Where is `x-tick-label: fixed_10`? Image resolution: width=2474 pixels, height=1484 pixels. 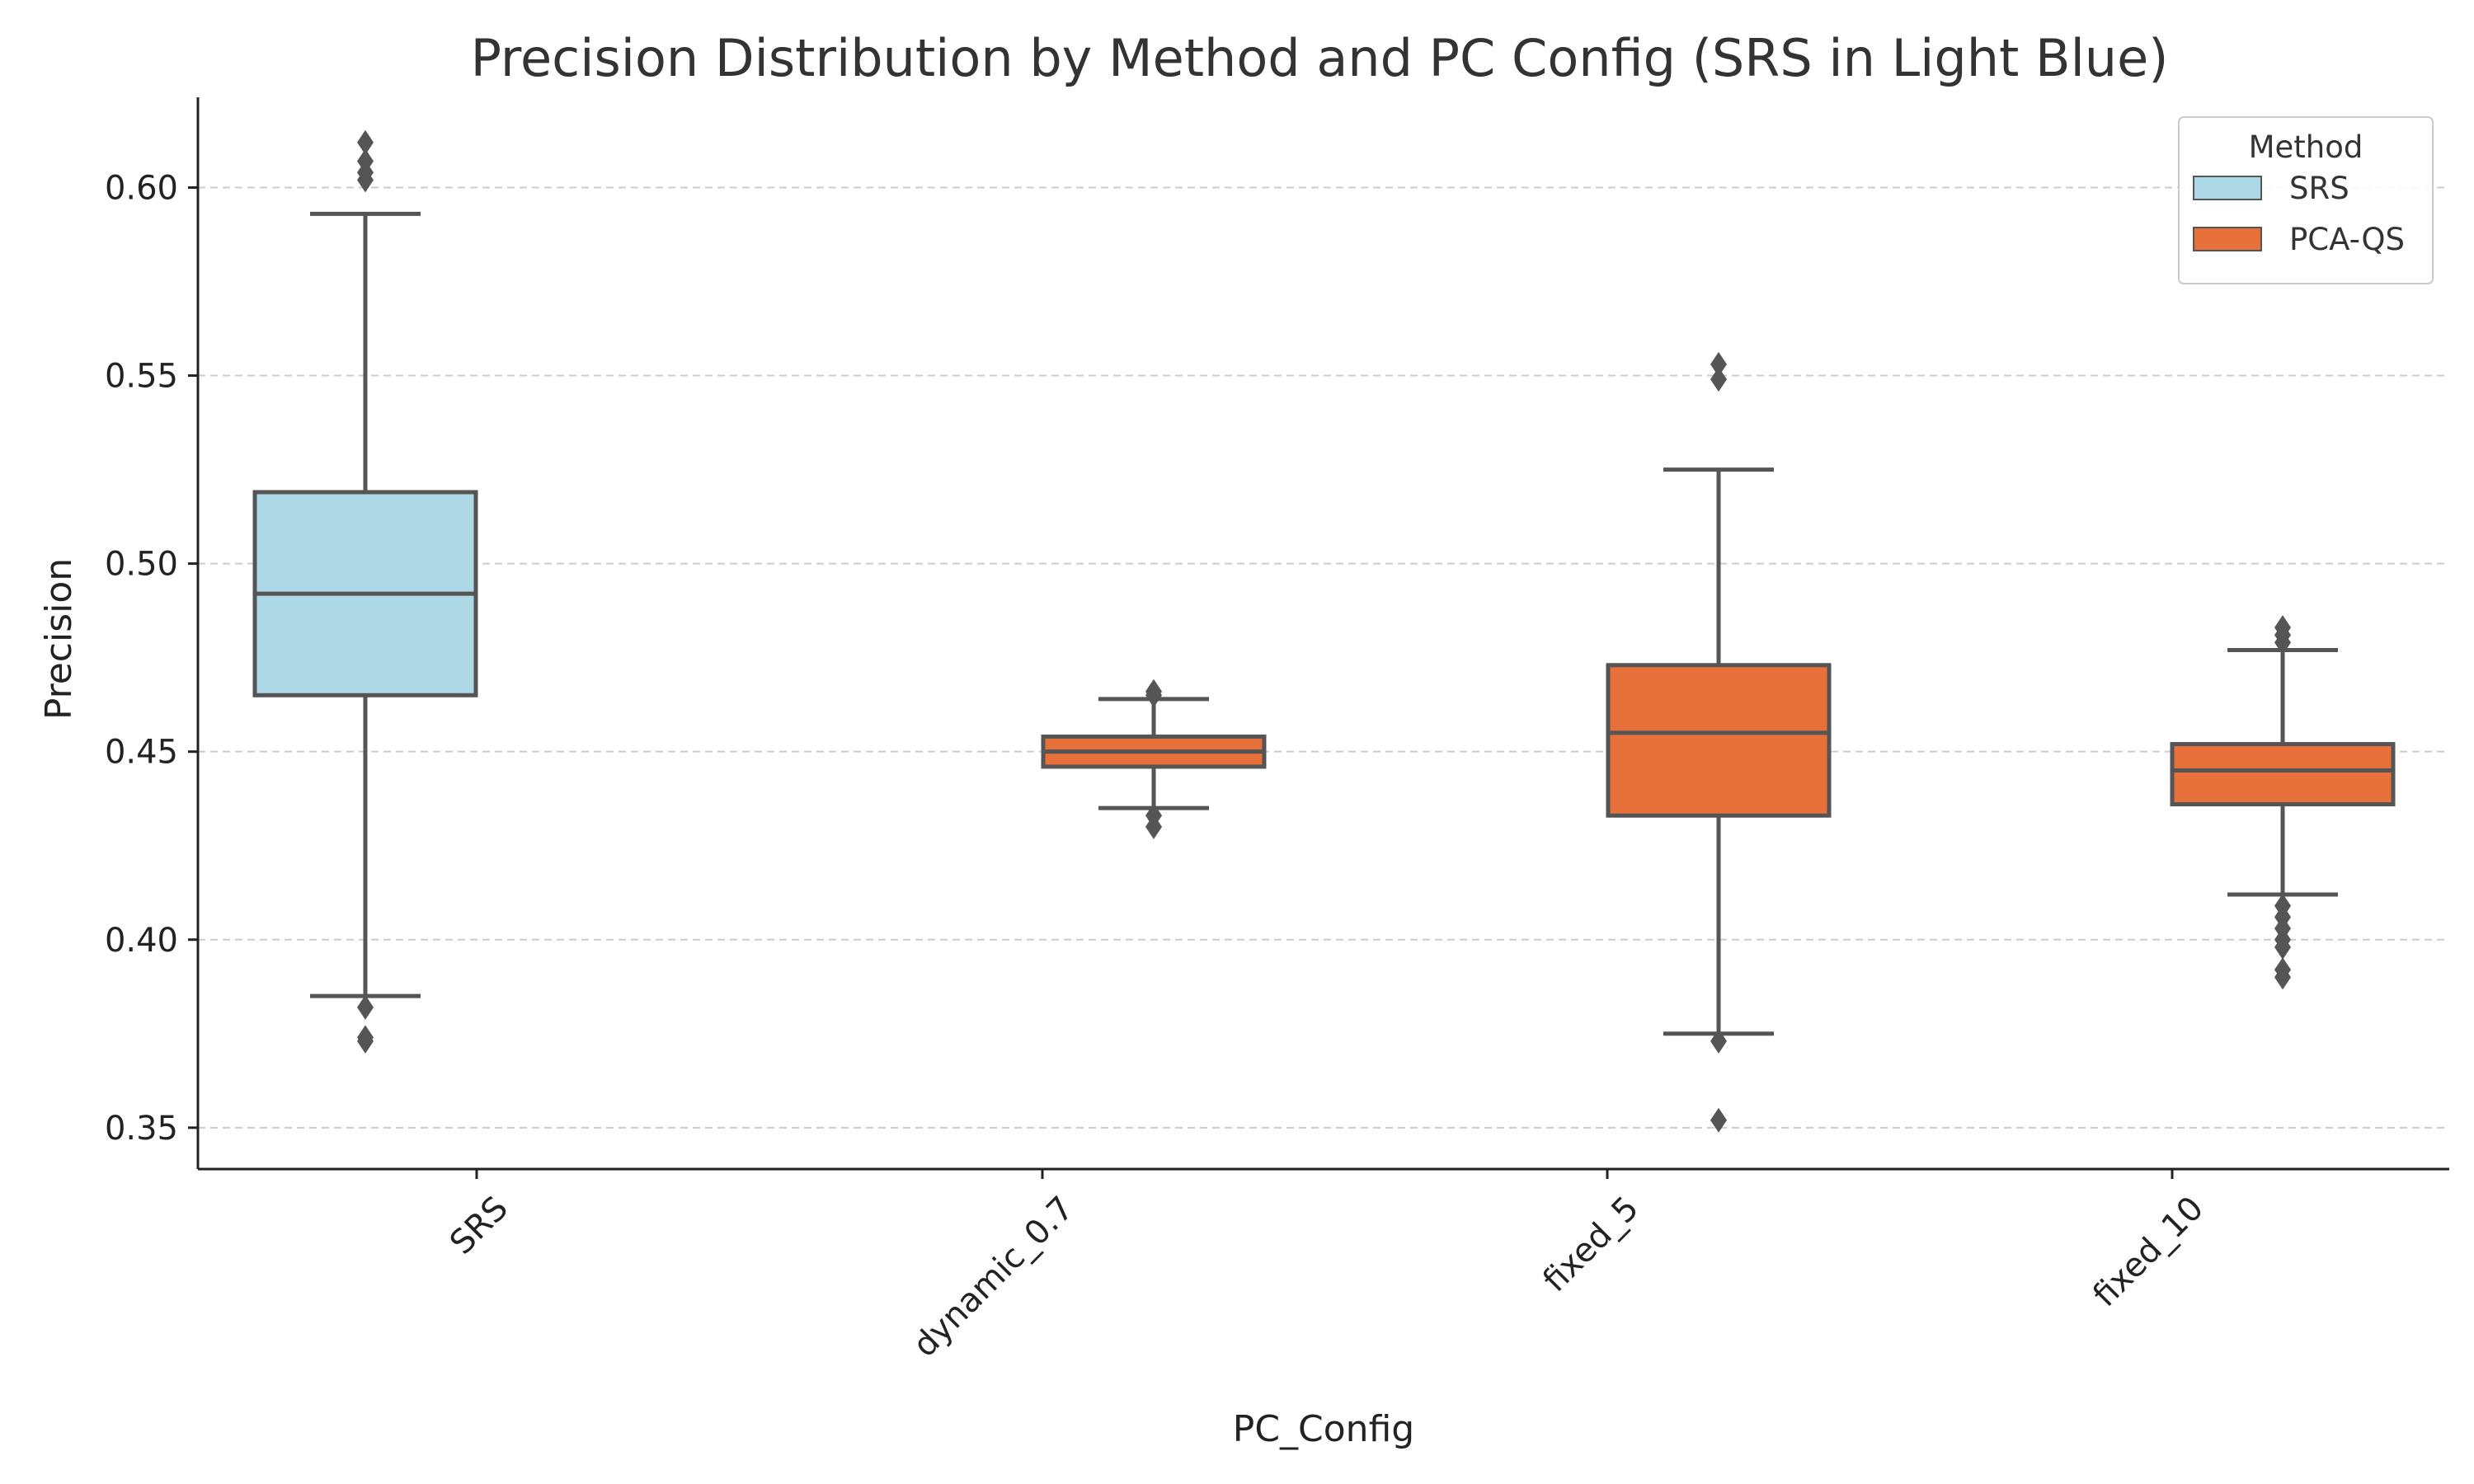
x-tick-label: fixed_10 is located at coordinates (2148, 1252).